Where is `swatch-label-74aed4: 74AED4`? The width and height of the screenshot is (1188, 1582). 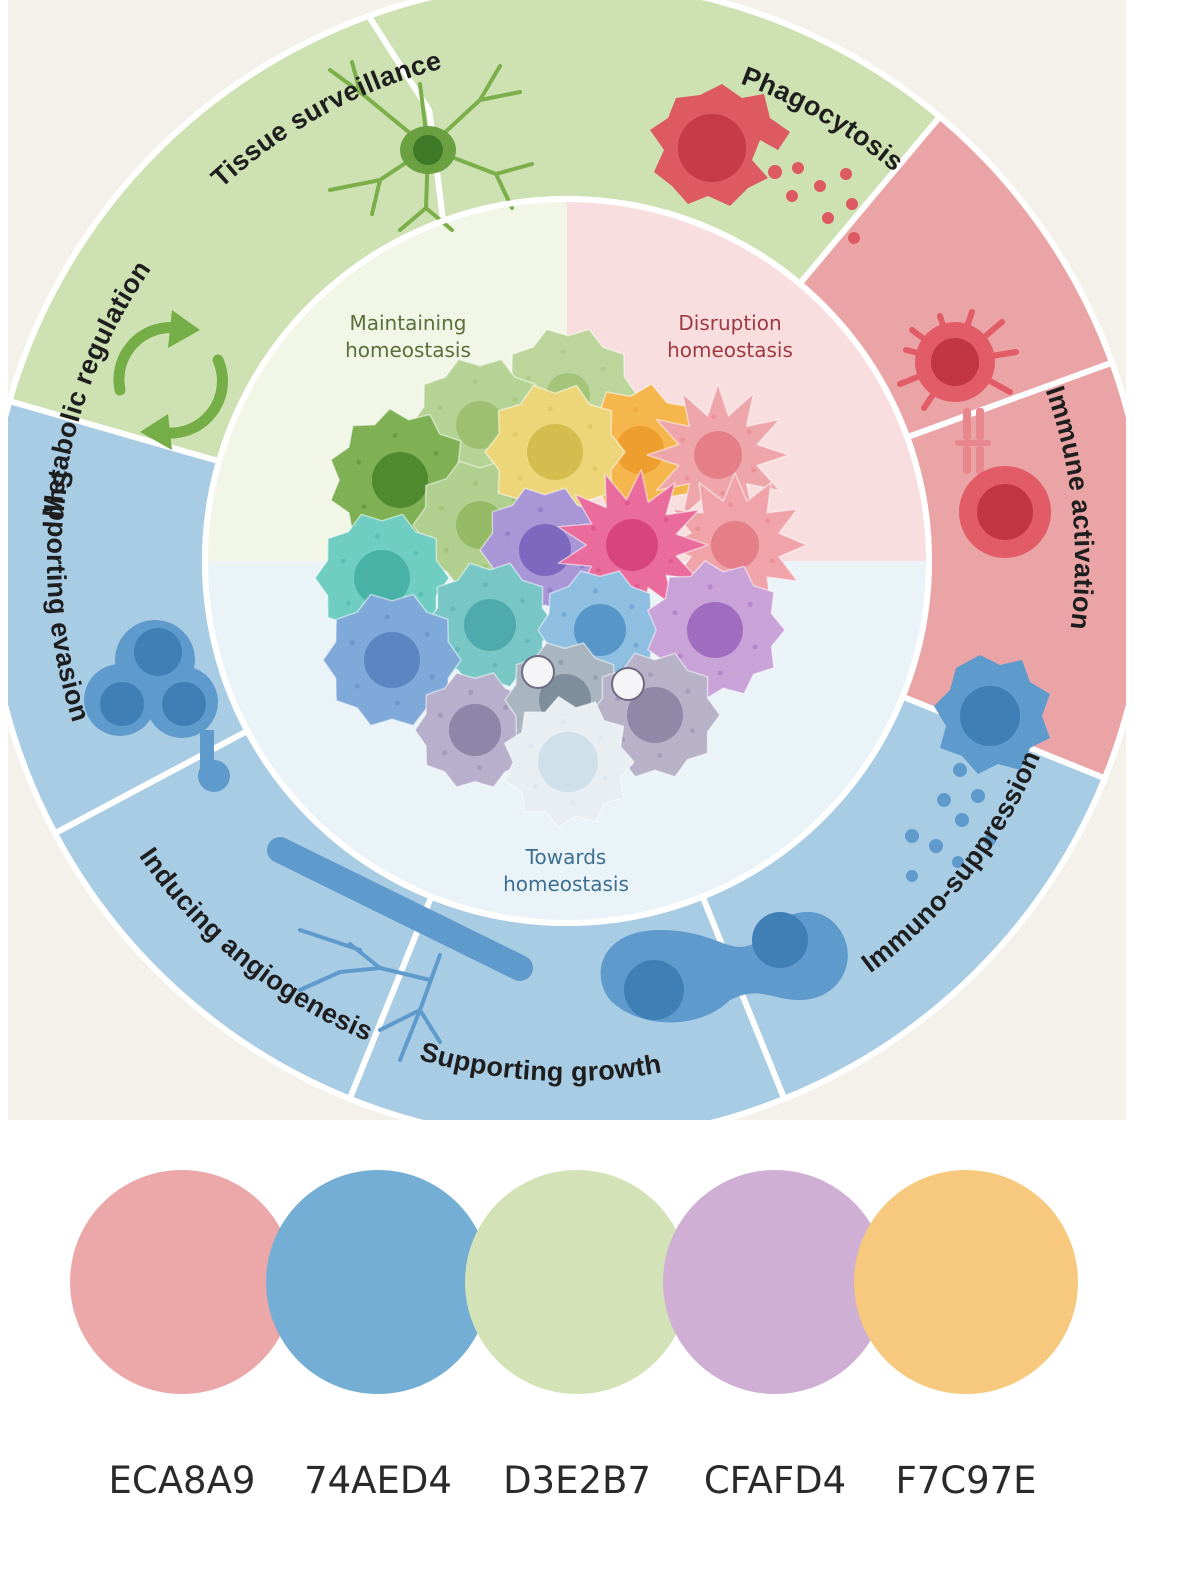 swatch-label-74aed4: 74AED4 is located at coordinates (378, 1480).